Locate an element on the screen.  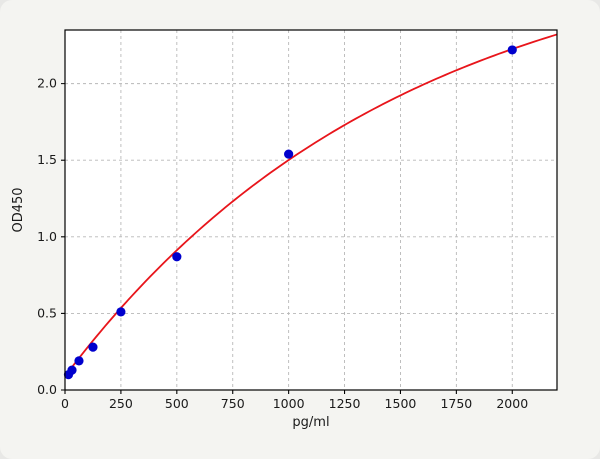
x-tick-label: 1500 is located at coordinates (401, 403).